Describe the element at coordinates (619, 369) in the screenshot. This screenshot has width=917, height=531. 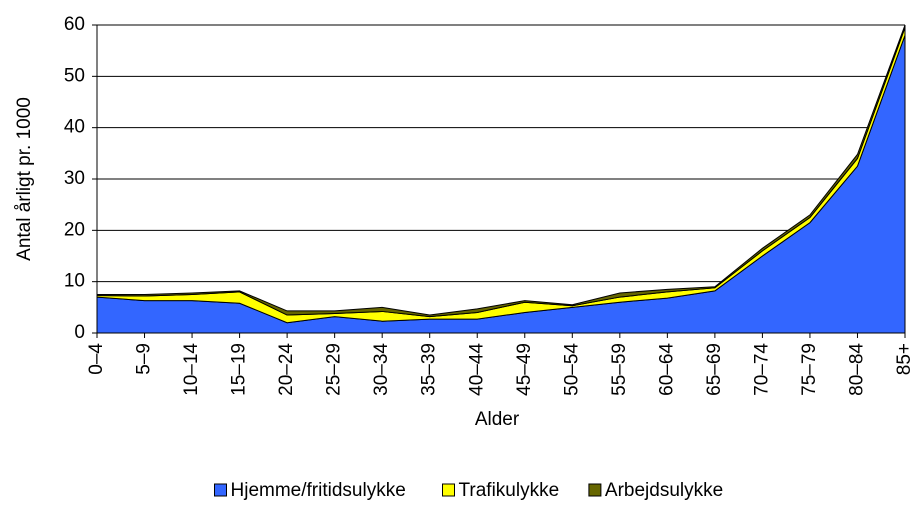
I see `x-tick-label: 55–59` at that location.